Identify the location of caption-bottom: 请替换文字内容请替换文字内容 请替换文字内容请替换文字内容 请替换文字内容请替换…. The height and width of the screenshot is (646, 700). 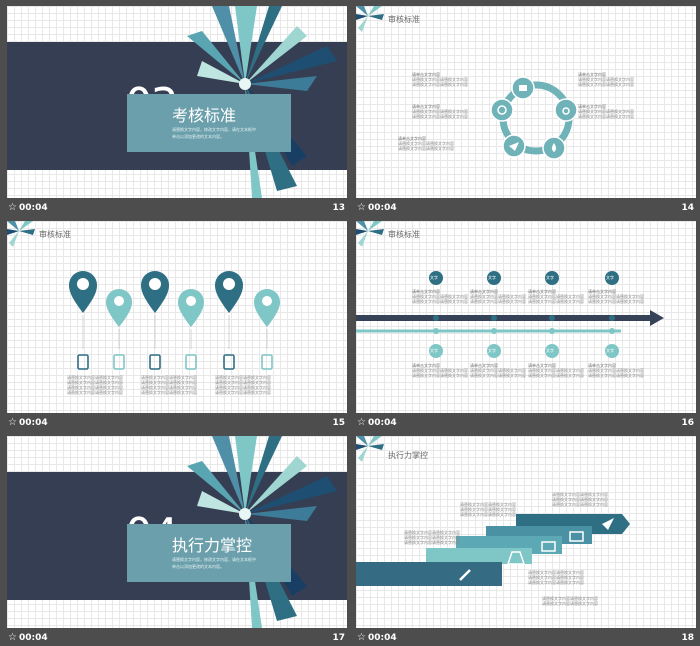
(568, 577).